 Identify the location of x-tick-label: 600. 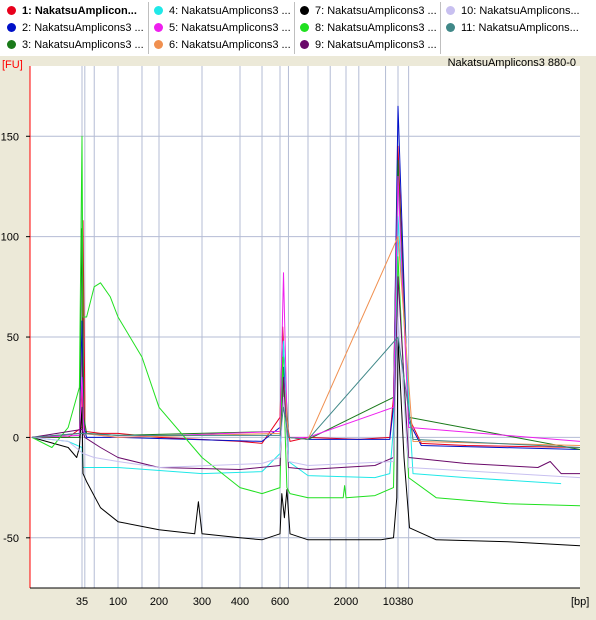
(280, 602).